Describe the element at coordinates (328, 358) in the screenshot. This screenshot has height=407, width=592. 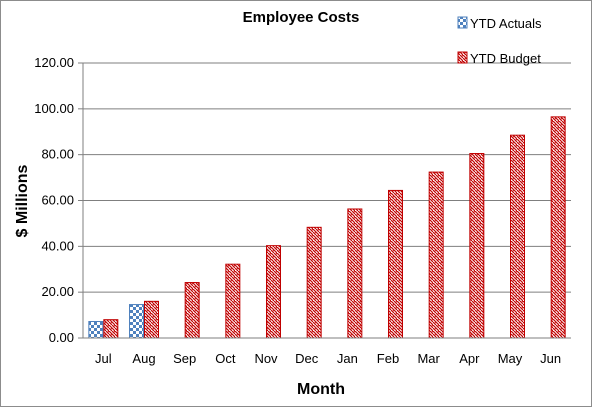
I see `x-axis-ticks: Jul Aug Sep Oct Nov Dec Jan Feb Mar Apr May Jun` at that location.